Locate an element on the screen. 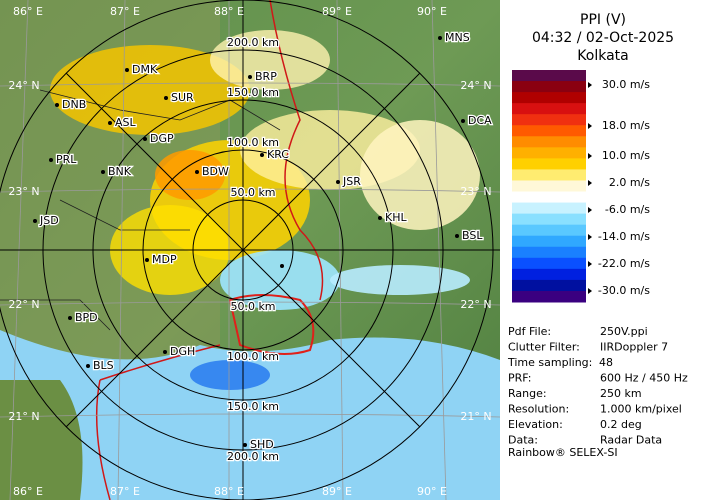 Image resolution: width=706 pixels, height=504 pixels. lon-label: 90° E is located at coordinates (432, 11).